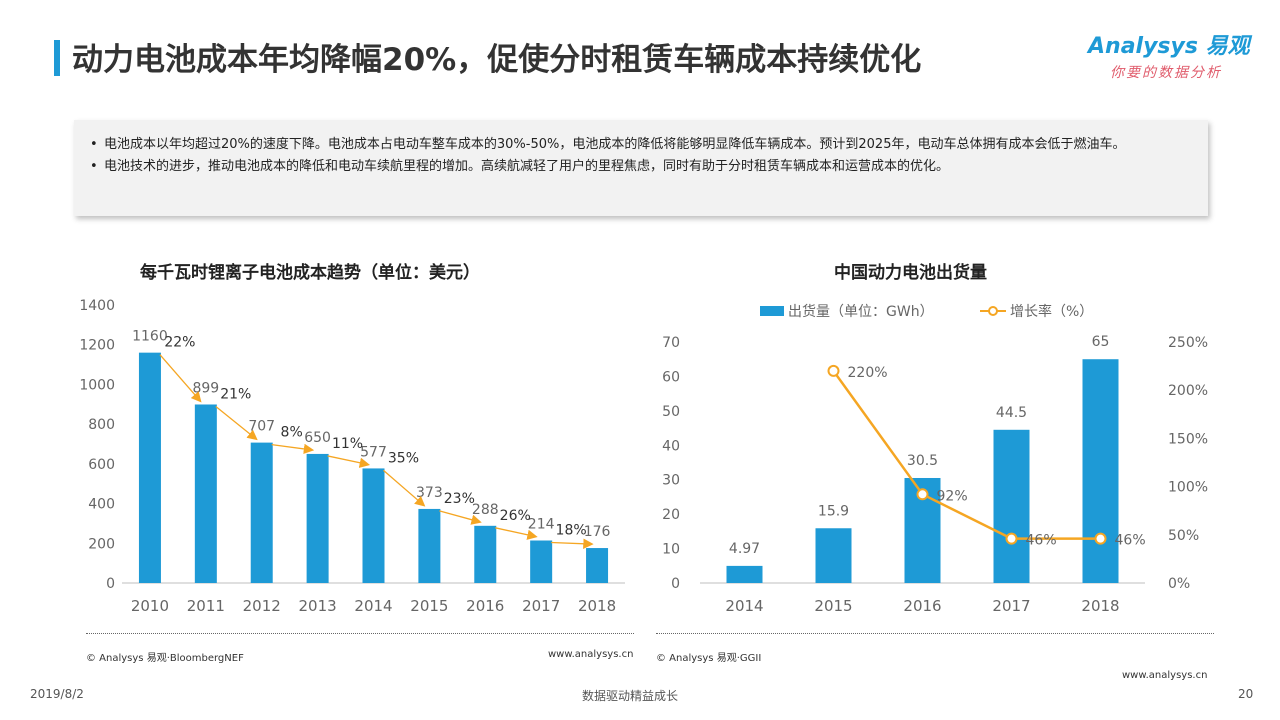 Image resolution: width=1280 pixels, height=720 pixels. What do you see at coordinates (1188, 391) in the screenshot?
I see `right-y-tick-label: 200%` at bounding box center [1188, 391].